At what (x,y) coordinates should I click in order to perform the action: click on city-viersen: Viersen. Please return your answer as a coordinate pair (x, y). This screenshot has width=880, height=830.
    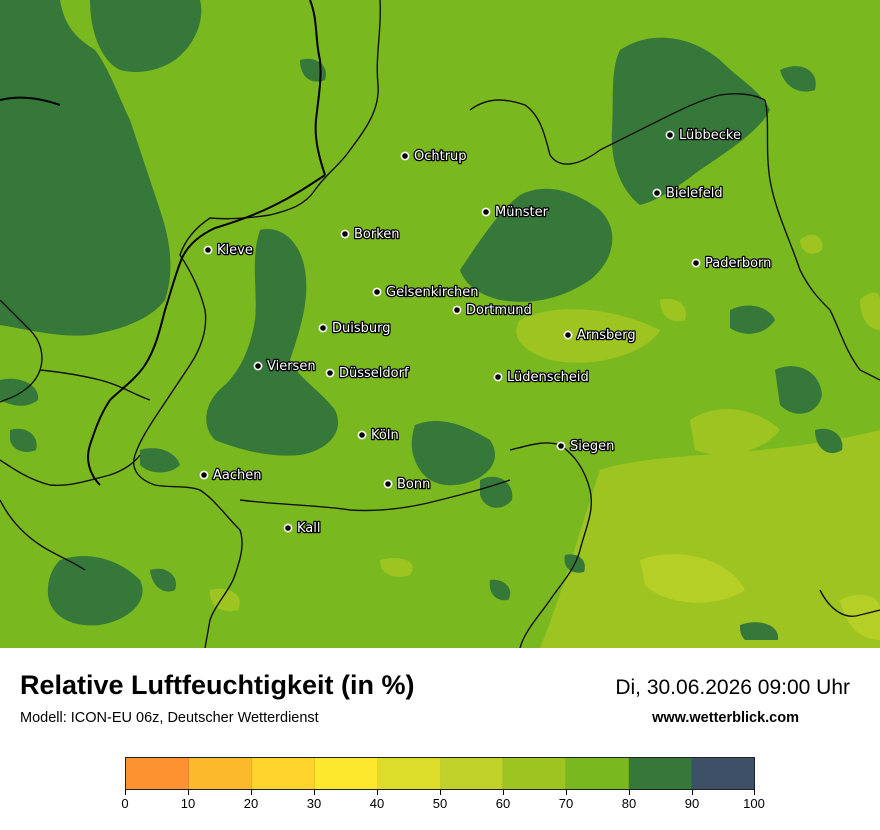
    Looking at the image, I should click on (285, 366).